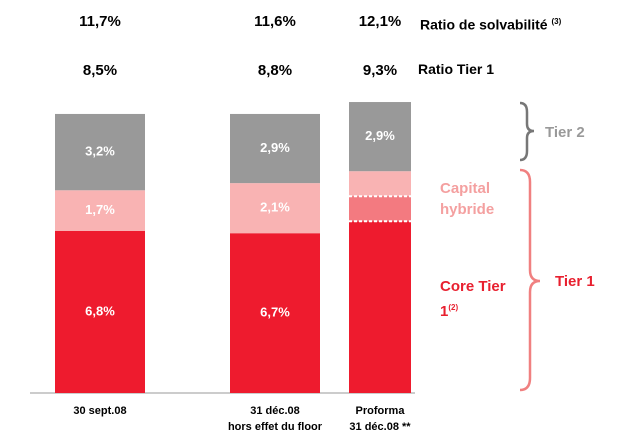 The height and width of the screenshot is (441, 633). I want to click on tier1-label: Tier 1, so click(575, 281).